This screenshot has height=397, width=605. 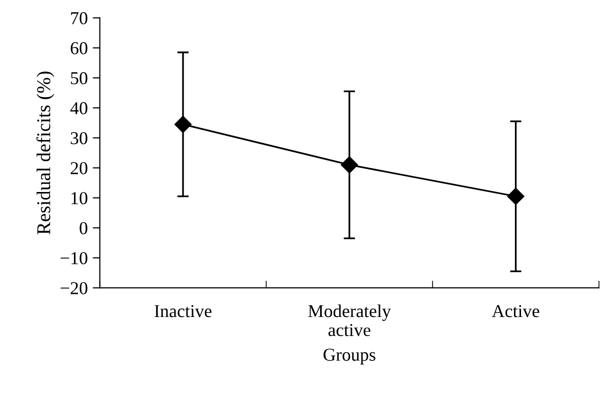 I want to click on y-tick-label: 50, so click(x=79, y=78).